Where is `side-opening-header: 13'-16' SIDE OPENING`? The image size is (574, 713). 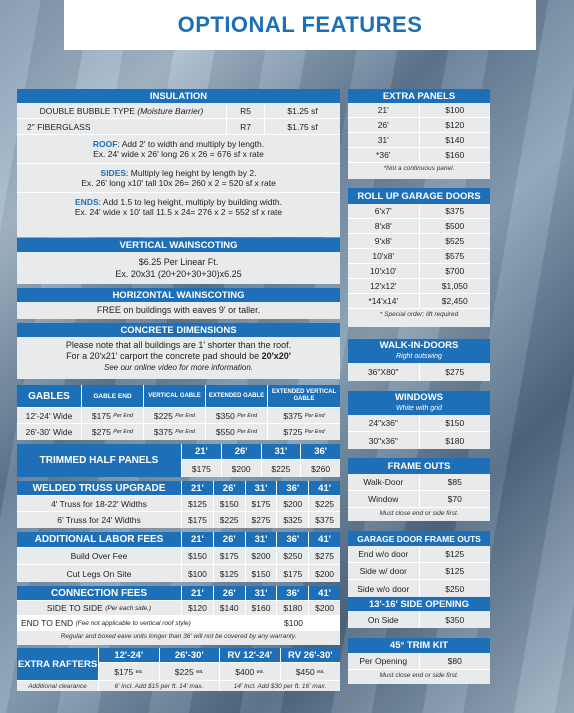
side-opening-header: 13'-16' SIDE OPENING is located at coordinates (419, 604).